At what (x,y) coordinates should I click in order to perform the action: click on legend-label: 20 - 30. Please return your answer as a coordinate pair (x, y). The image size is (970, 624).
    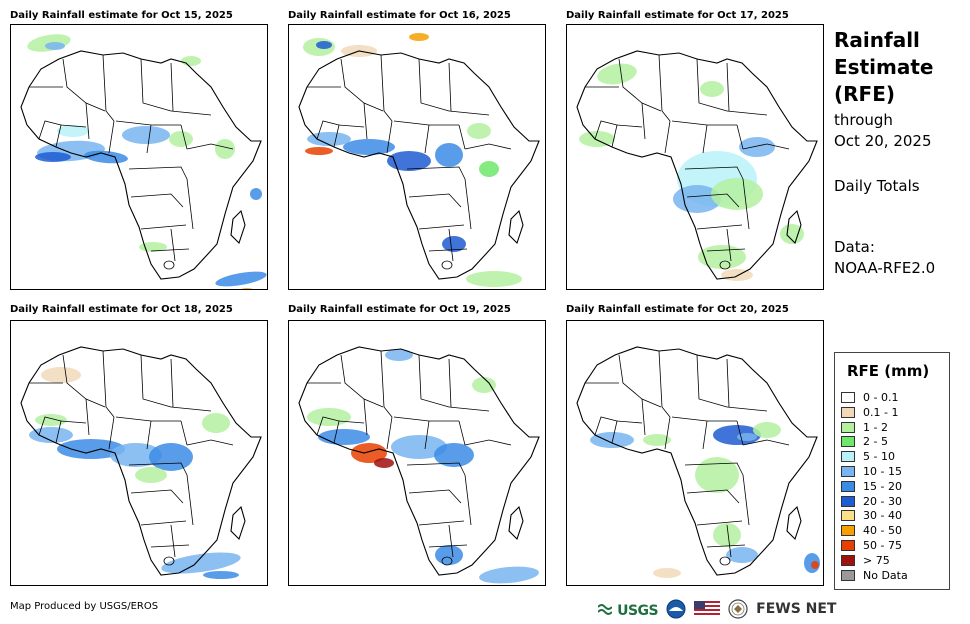
    Looking at the image, I should click on (882, 501).